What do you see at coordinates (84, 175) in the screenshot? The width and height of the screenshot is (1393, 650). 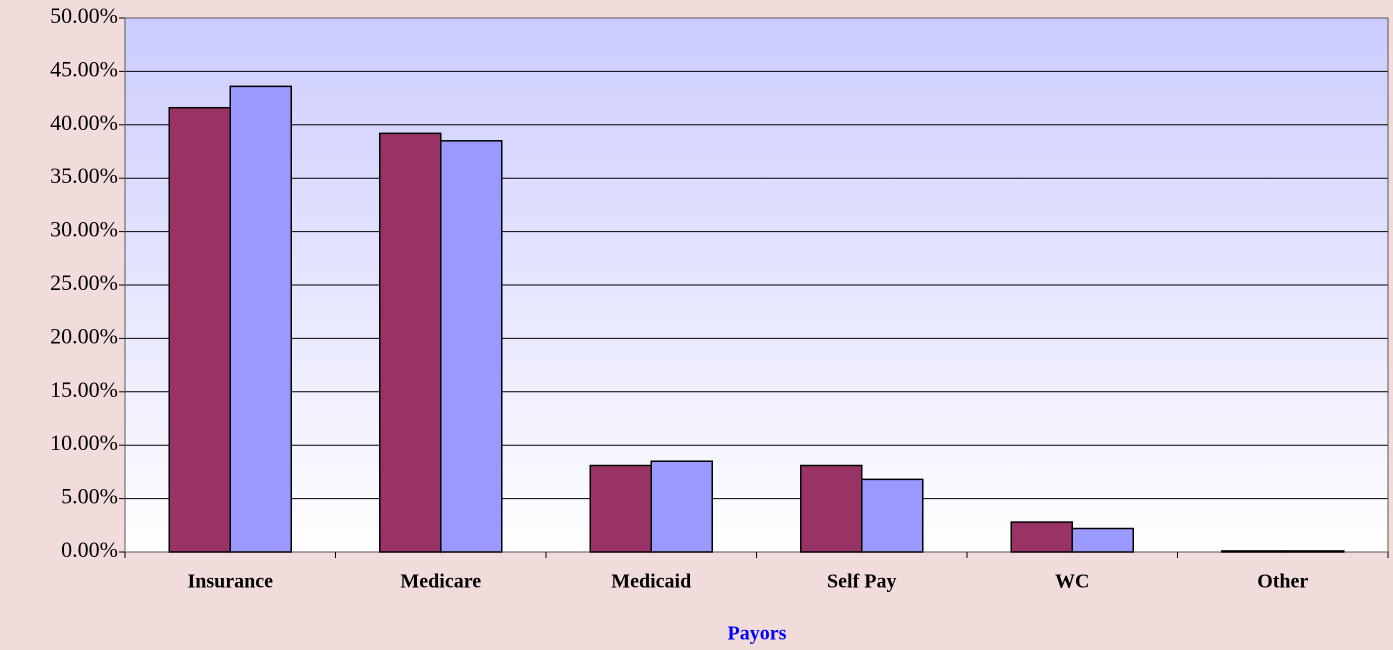 I see `y-tick-label: 35.00%` at bounding box center [84, 175].